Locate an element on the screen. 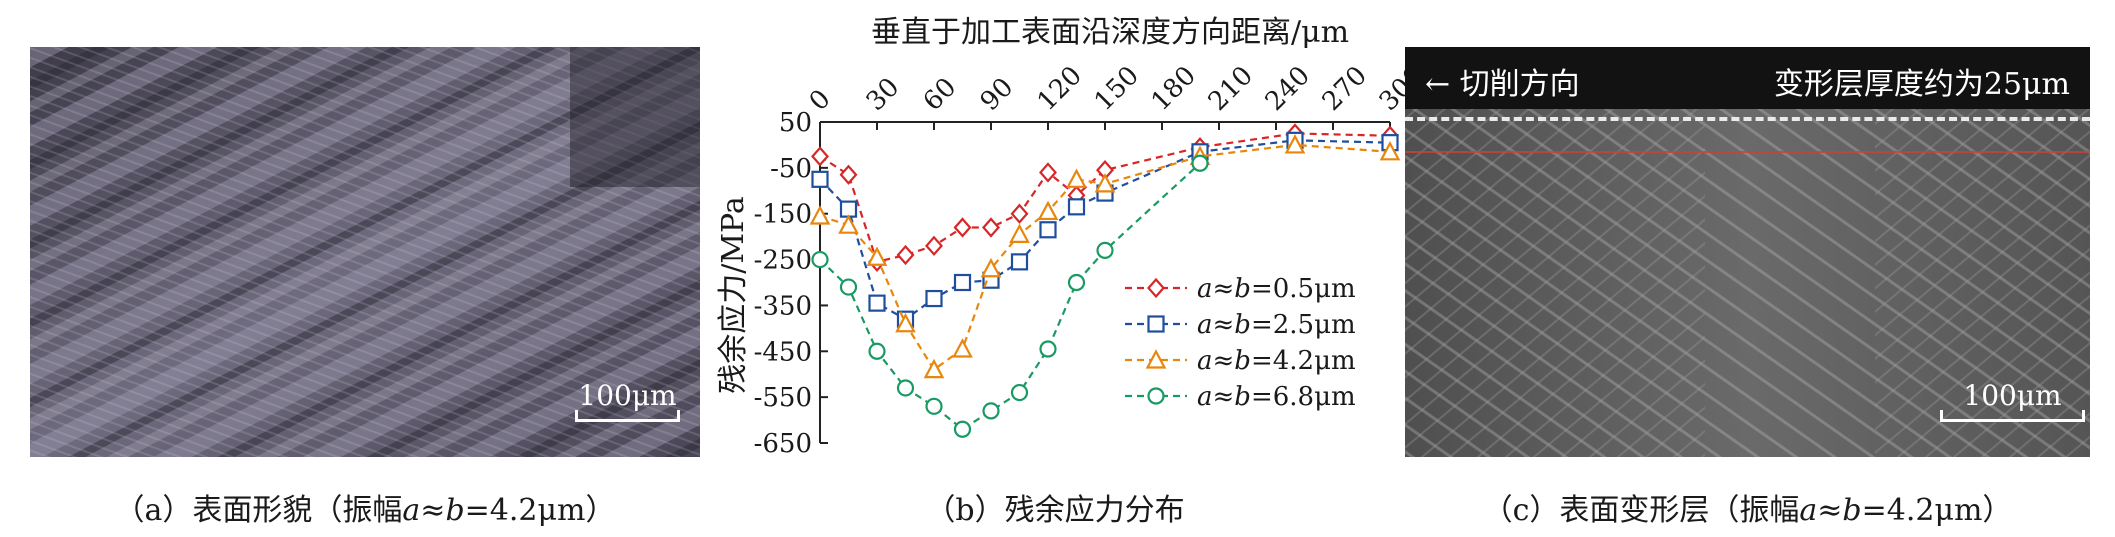  legend-item: a≈b=4.2μm is located at coordinates (1240, 361).